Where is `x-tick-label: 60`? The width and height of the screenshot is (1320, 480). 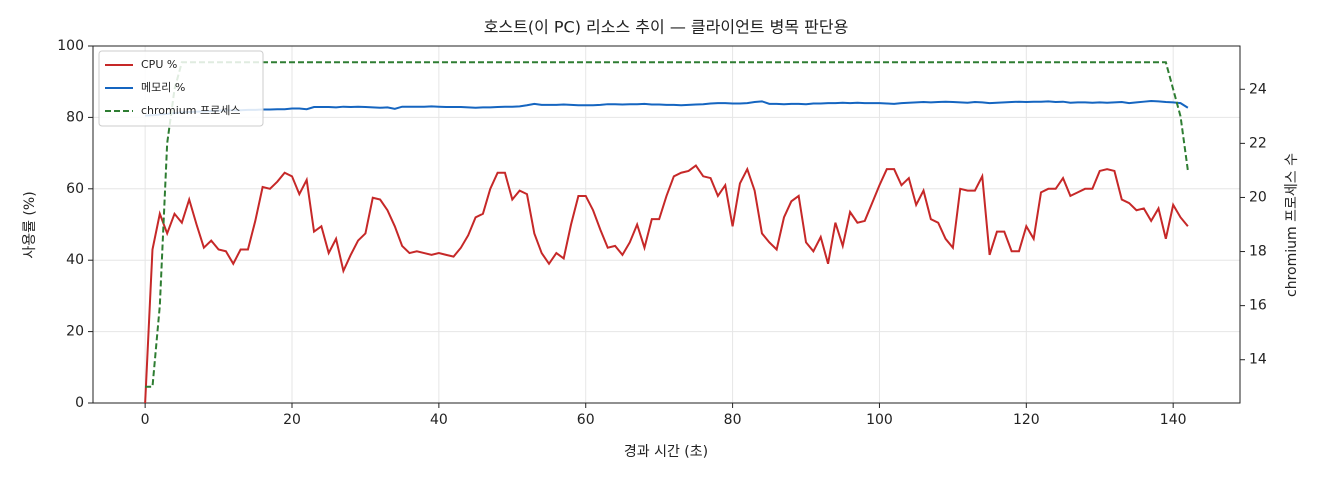
x-tick-label: 60 is located at coordinates (586, 420).